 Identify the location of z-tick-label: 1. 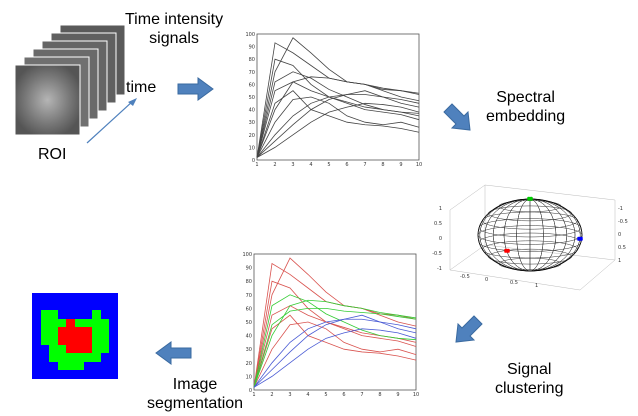
(440, 209).